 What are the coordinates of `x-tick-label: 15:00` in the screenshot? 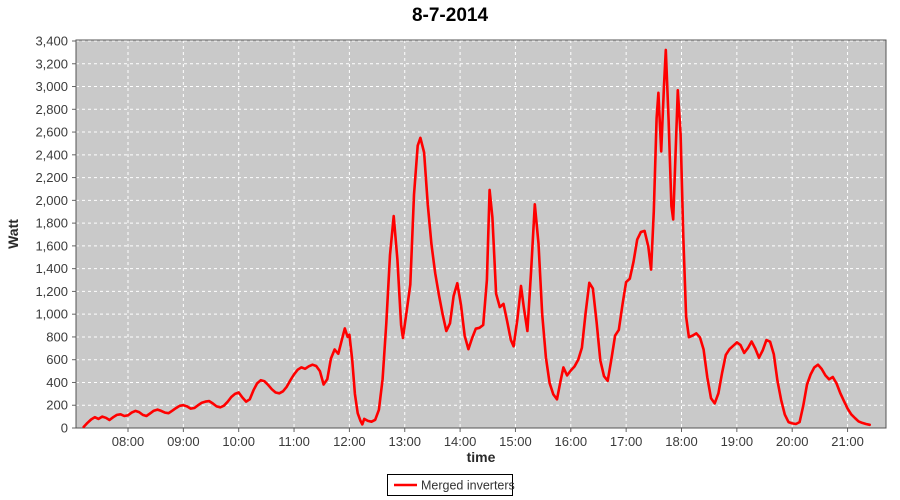 It's located at (515, 441).